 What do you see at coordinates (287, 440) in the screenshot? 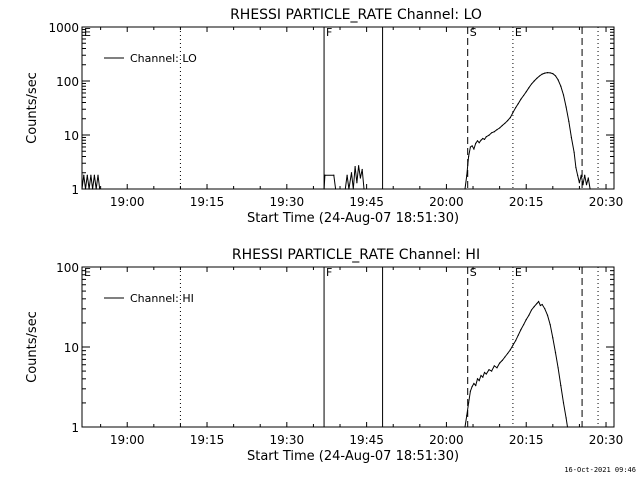
I see `chart-2-x-tick-label: 19:30` at bounding box center [287, 440].